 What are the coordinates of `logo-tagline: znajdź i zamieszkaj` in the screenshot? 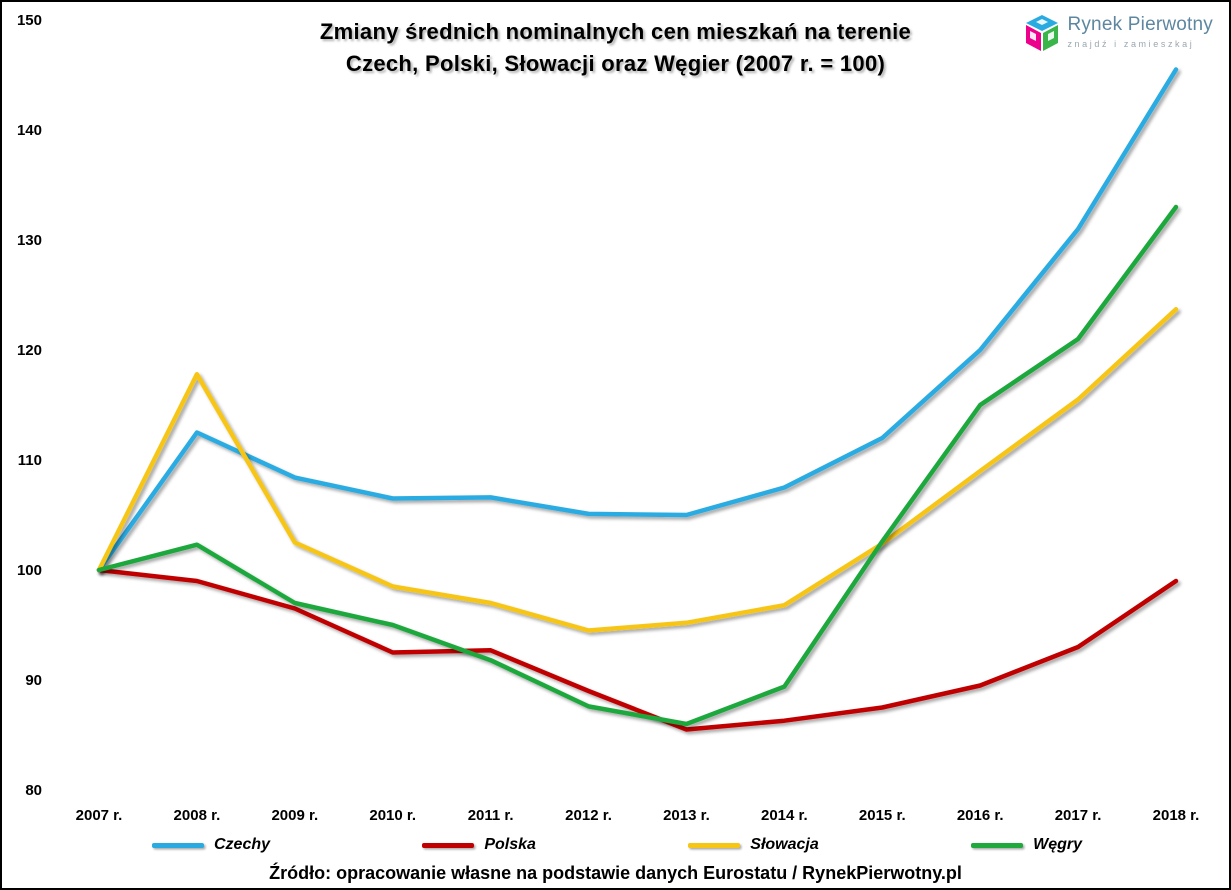 It's located at (1131, 44).